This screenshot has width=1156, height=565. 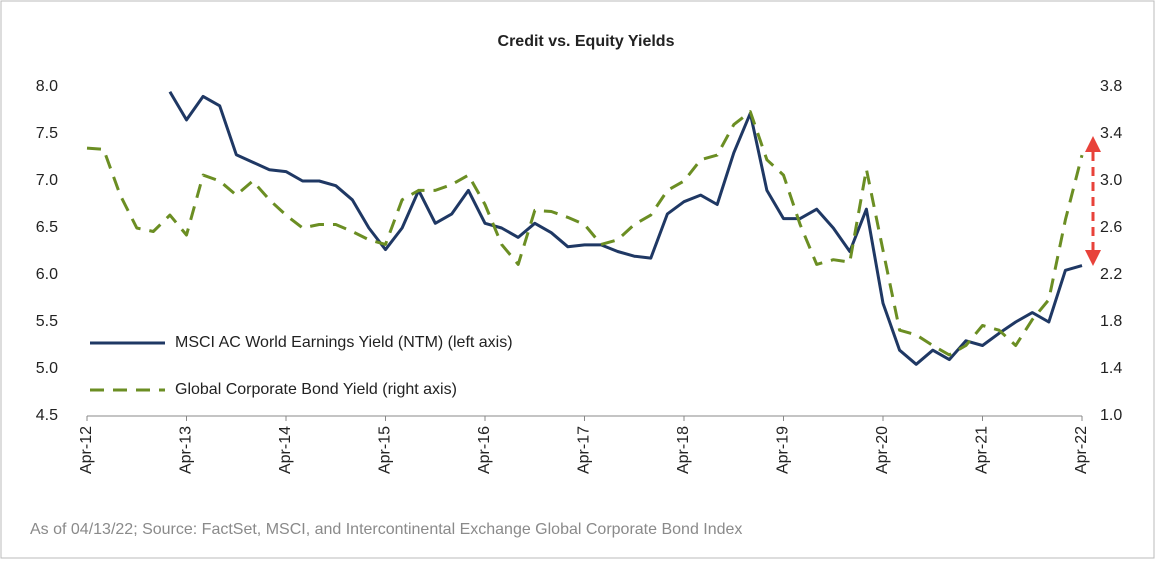 What do you see at coordinates (186, 450) in the screenshot?
I see `x-tick-label: Apr-13` at bounding box center [186, 450].